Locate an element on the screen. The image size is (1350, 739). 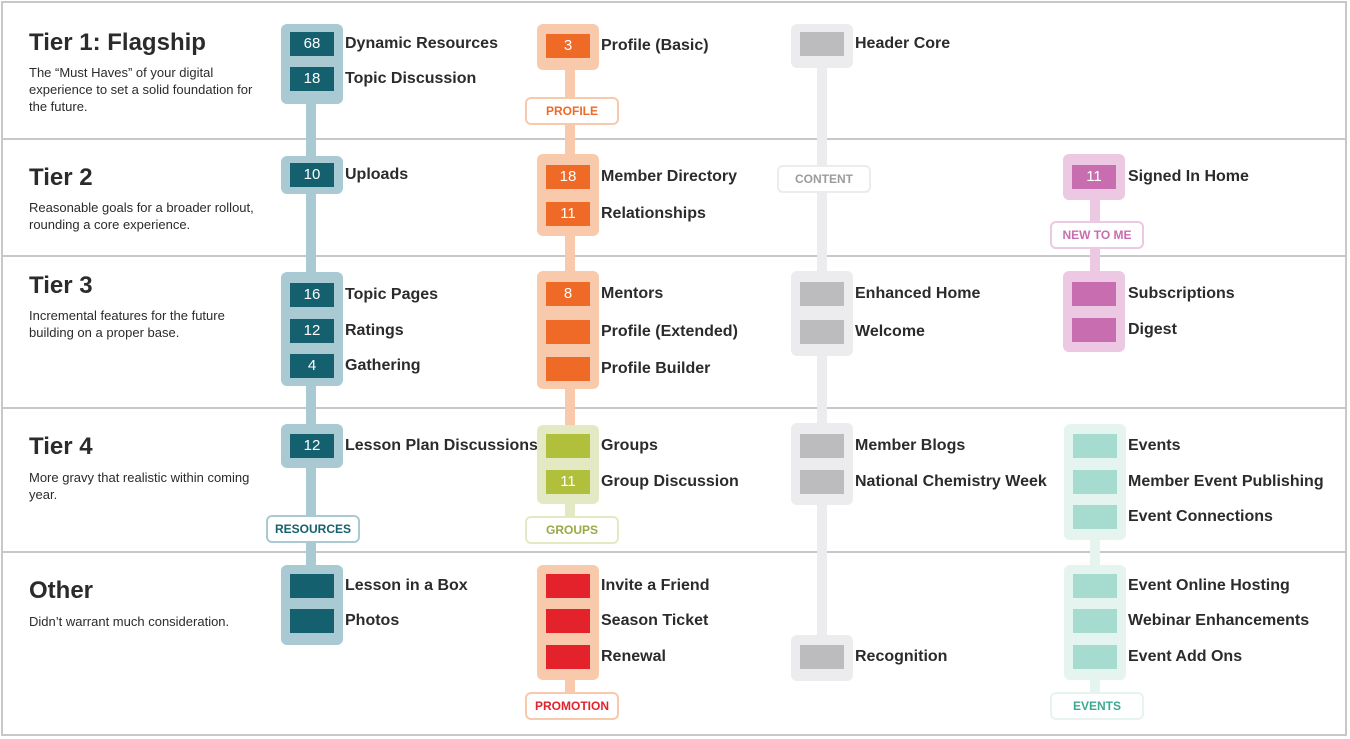
groups-category-tag: GROUPS is located at coordinates (572, 530).